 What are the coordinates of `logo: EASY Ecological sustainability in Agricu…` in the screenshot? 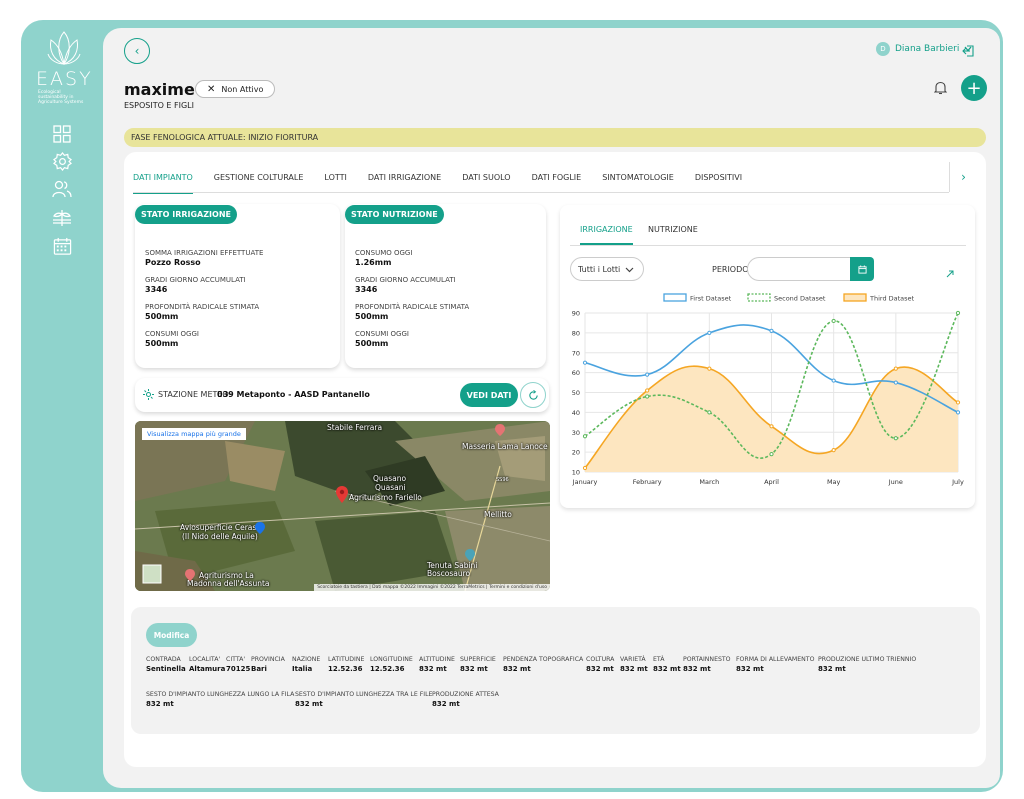 It's located at (64, 67).